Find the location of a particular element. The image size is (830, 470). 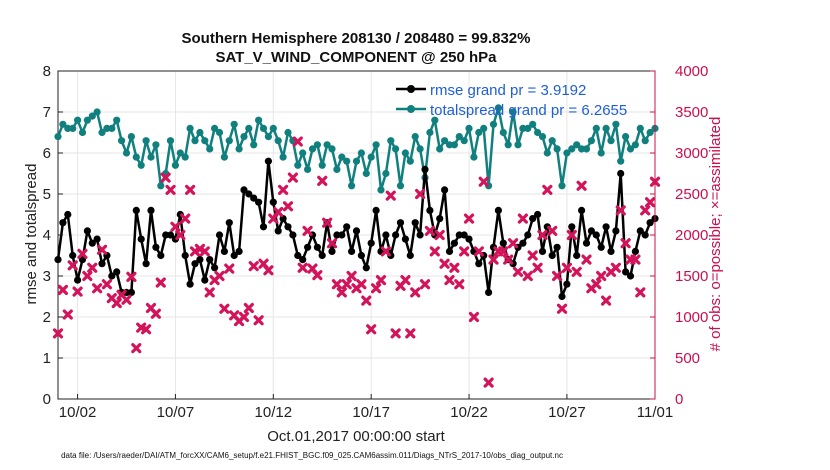

y-right-tick-label: 2000 is located at coordinates (691, 235).